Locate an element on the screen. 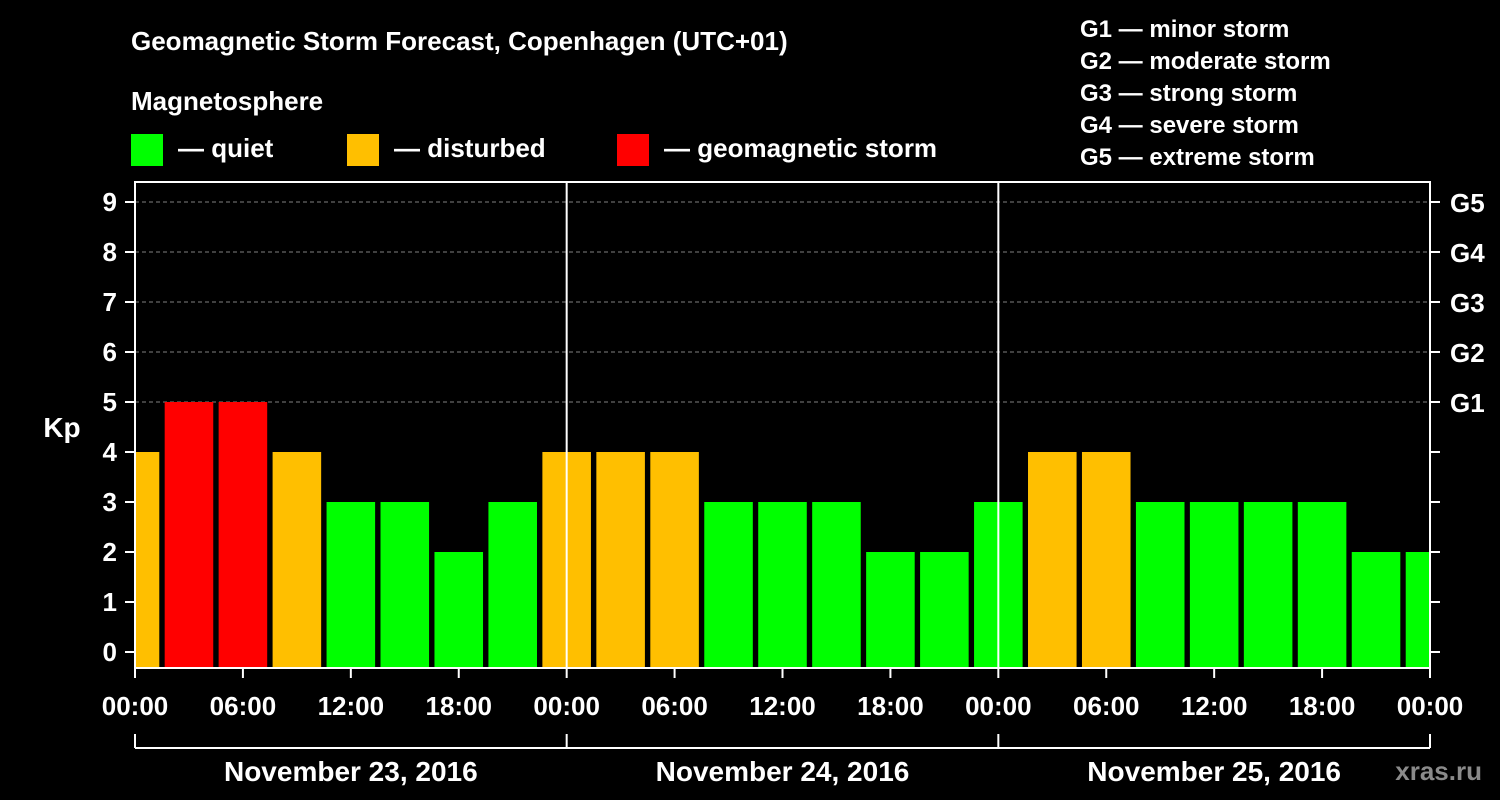 The height and width of the screenshot is (800, 1500). x-tick-label-4: 00:00 is located at coordinates (566, 706).